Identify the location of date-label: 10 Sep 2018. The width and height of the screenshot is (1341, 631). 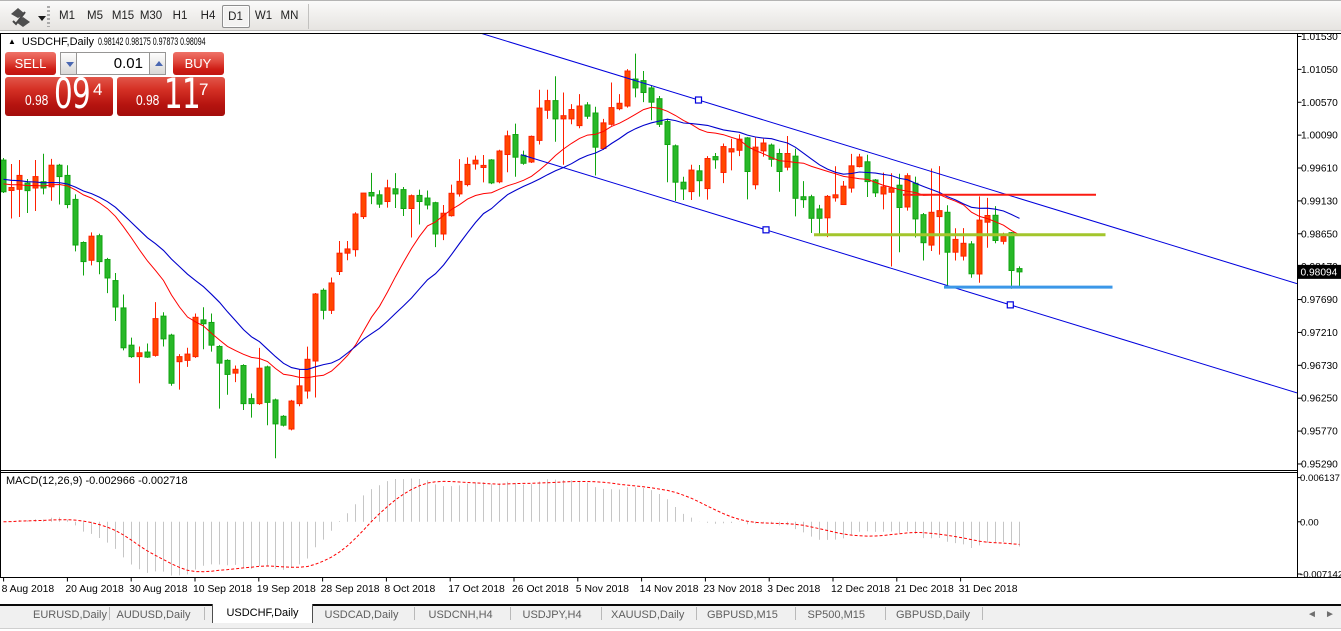
(222, 589).